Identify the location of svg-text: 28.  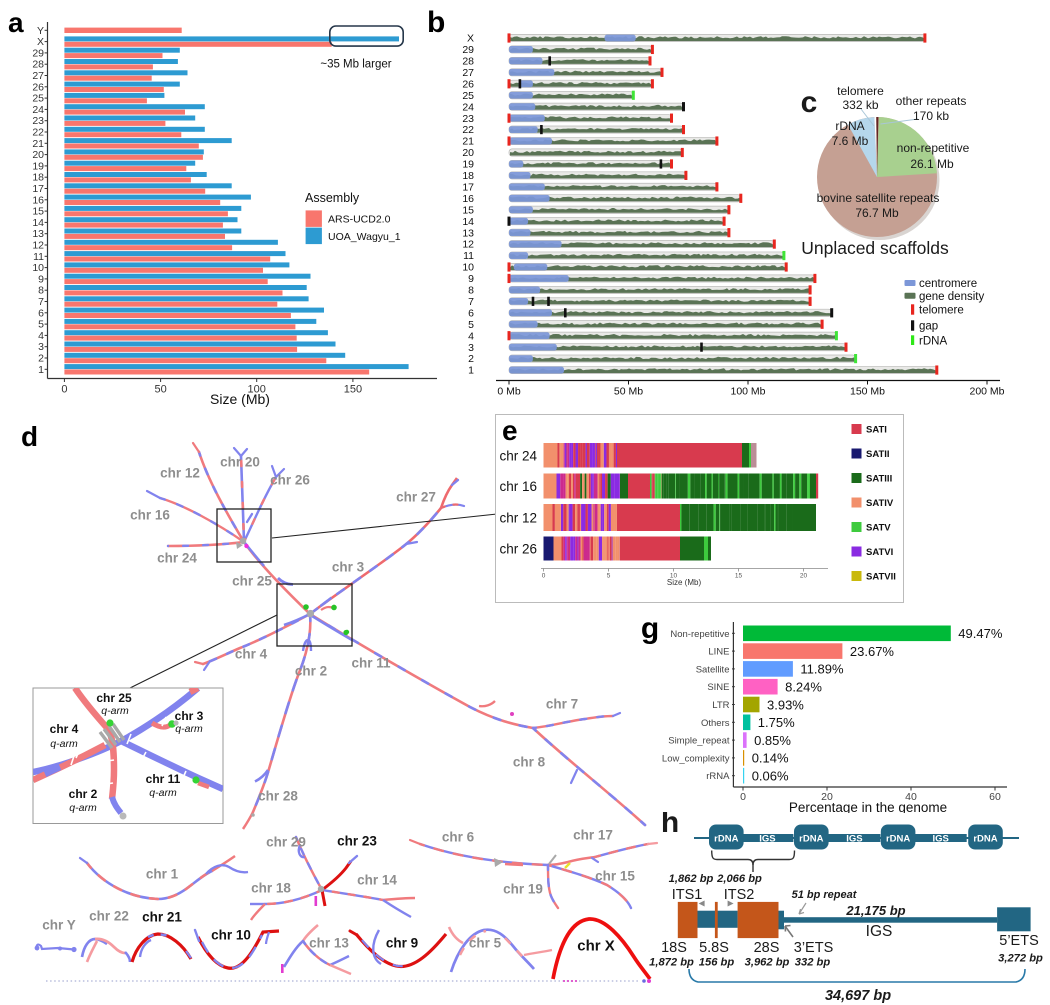
(468, 62).